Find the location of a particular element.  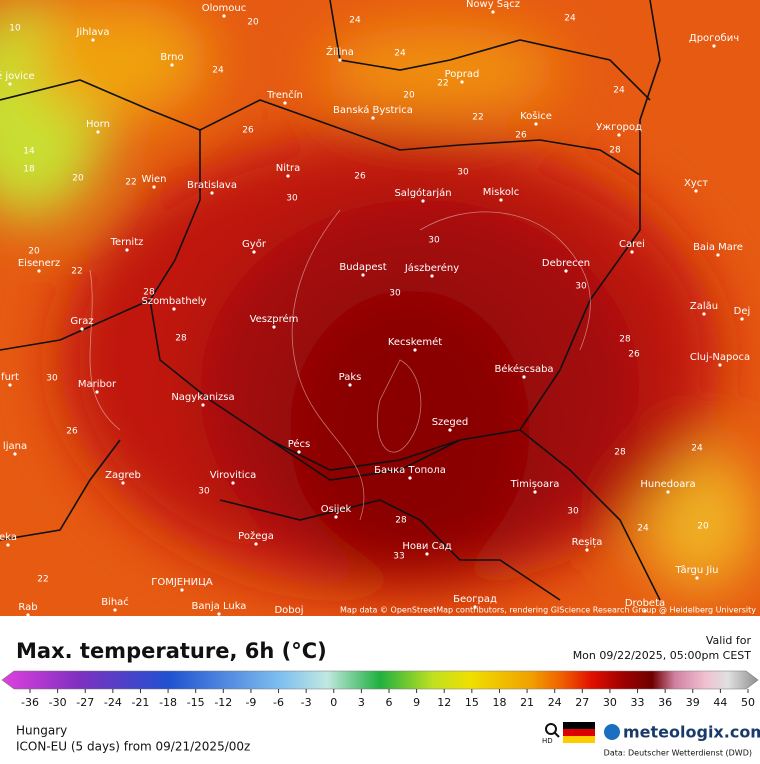

city-label: ljana is located at coordinates (15, 446).